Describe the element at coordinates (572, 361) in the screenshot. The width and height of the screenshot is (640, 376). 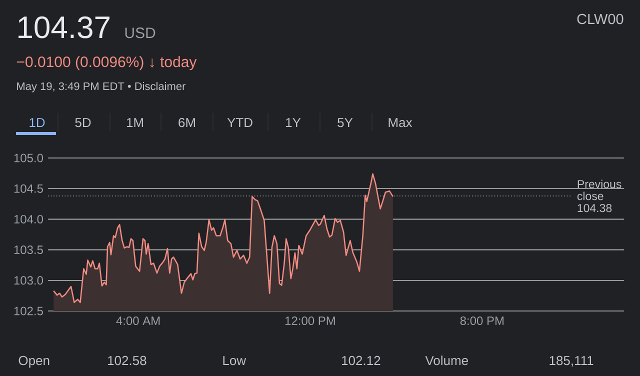
I see `text: 185,111` at that location.